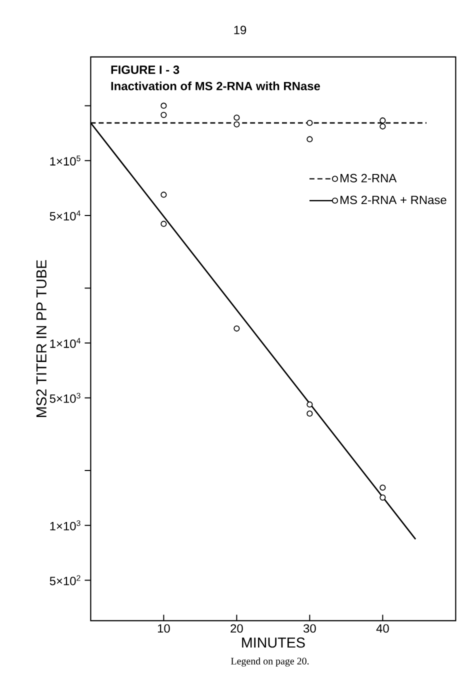 This screenshot has width=466, height=691. Describe the element at coordinates (65, 343) in the screenshot. I see `y-tick-label: 1×10$^{4}$` at that location.